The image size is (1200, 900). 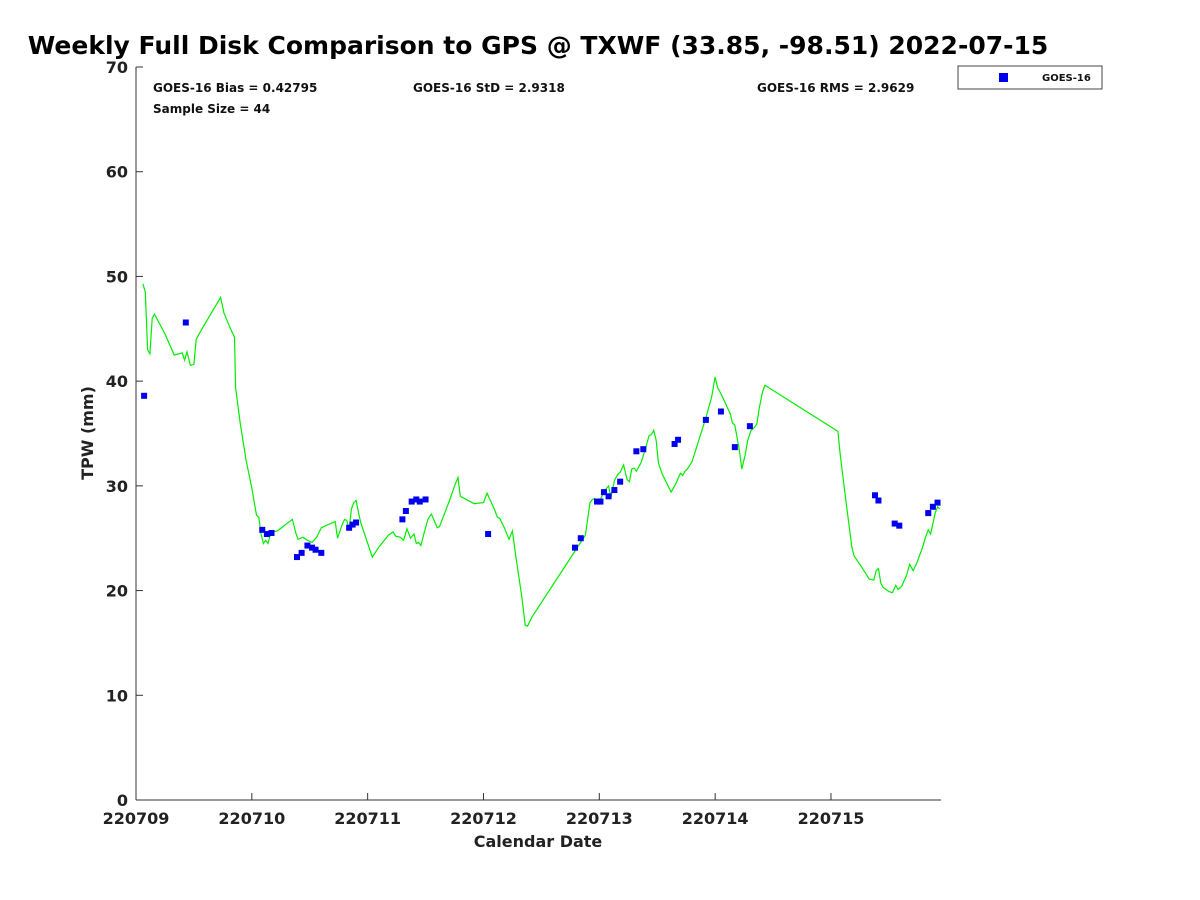 I want to click on x-tick-label: 220715, so click(x=831, y=818).